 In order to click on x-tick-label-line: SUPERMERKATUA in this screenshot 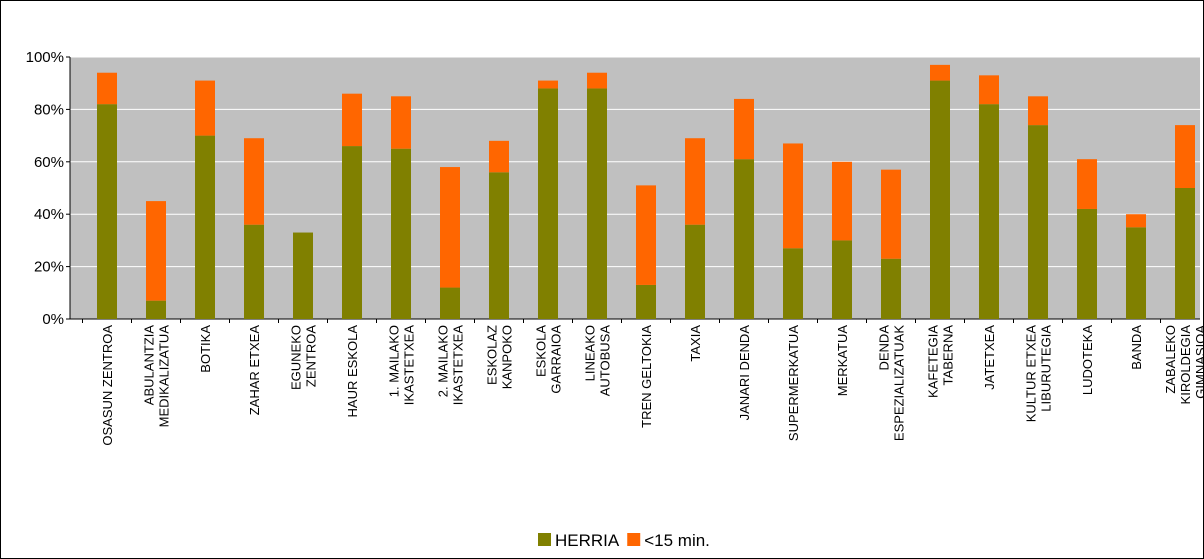, I will do `click(793, 383)`.